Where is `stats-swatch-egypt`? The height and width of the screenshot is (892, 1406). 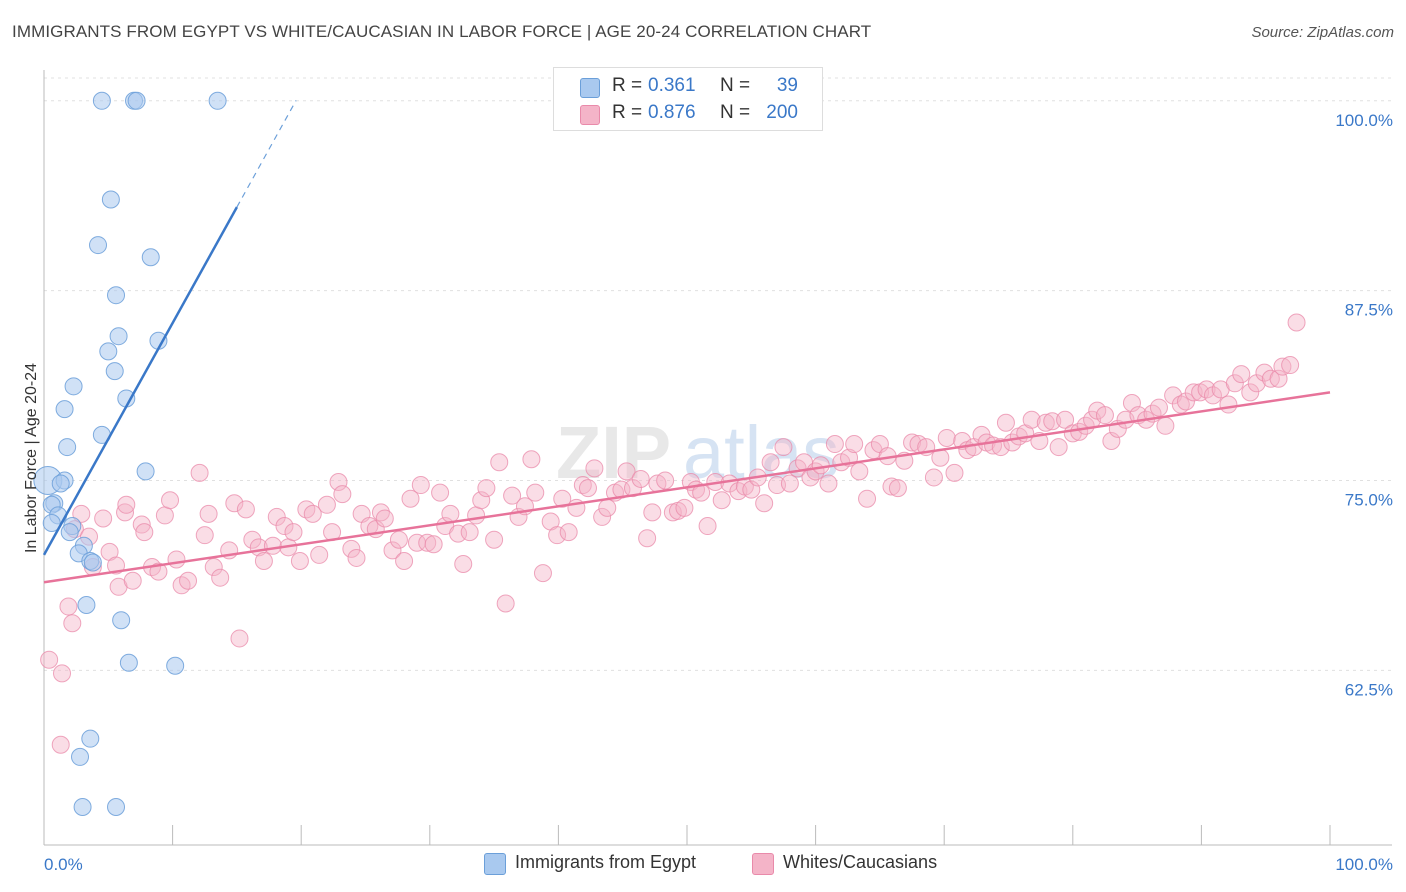 stats-swatch-egypt is located at coordinates (590, 88).